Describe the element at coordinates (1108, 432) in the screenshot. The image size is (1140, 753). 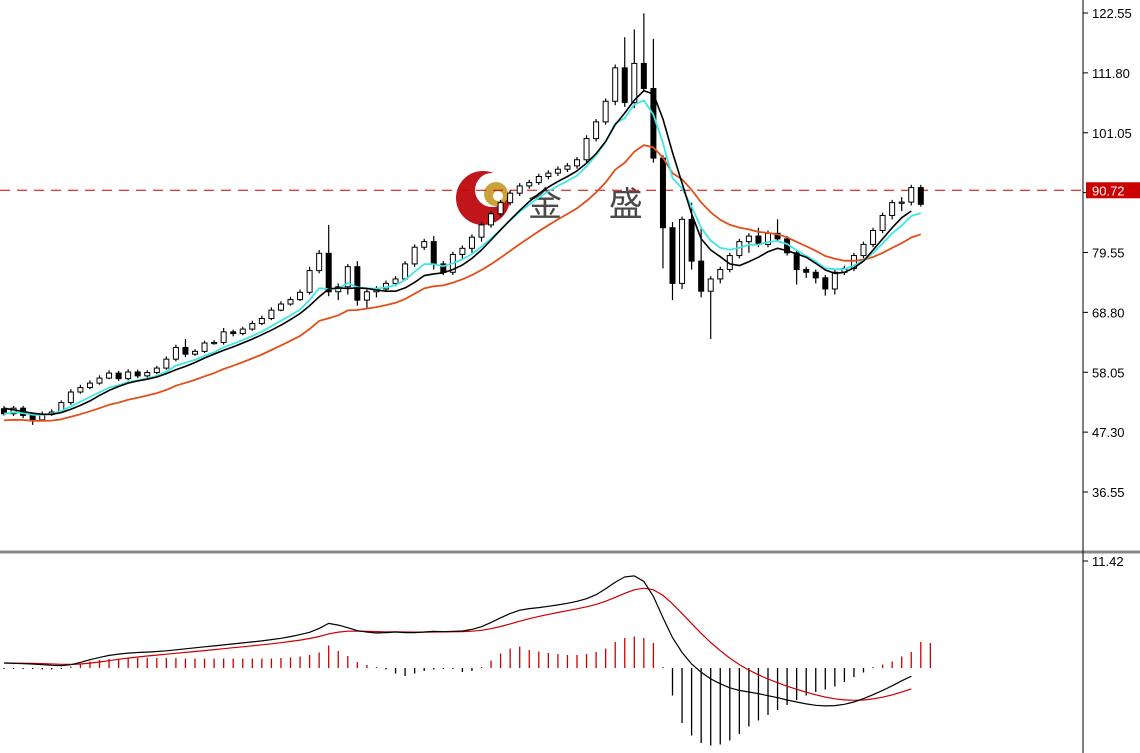
I see `y-tick-label: 47.30` at that location.